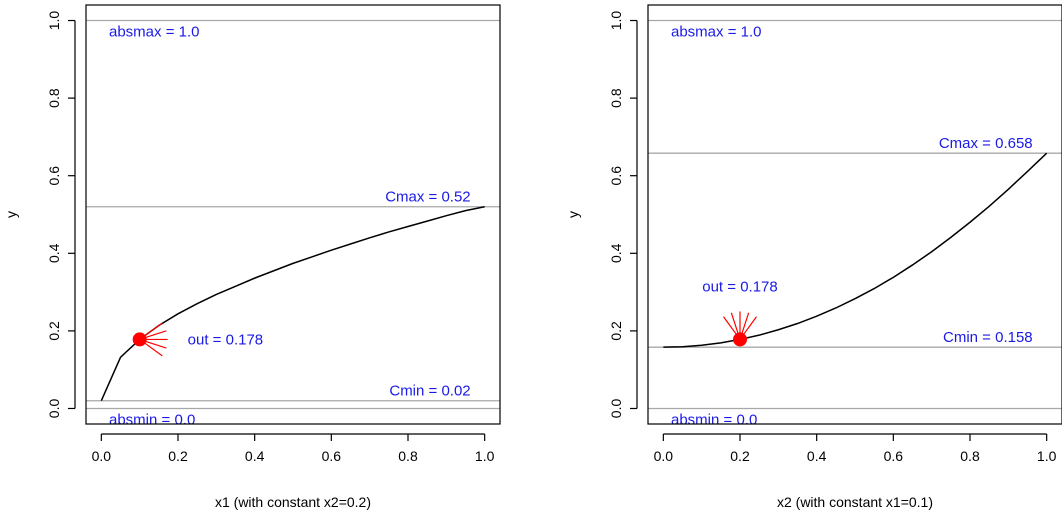  I want to click on reference-line-label: Cmax = 0.658, so click(986, 143).